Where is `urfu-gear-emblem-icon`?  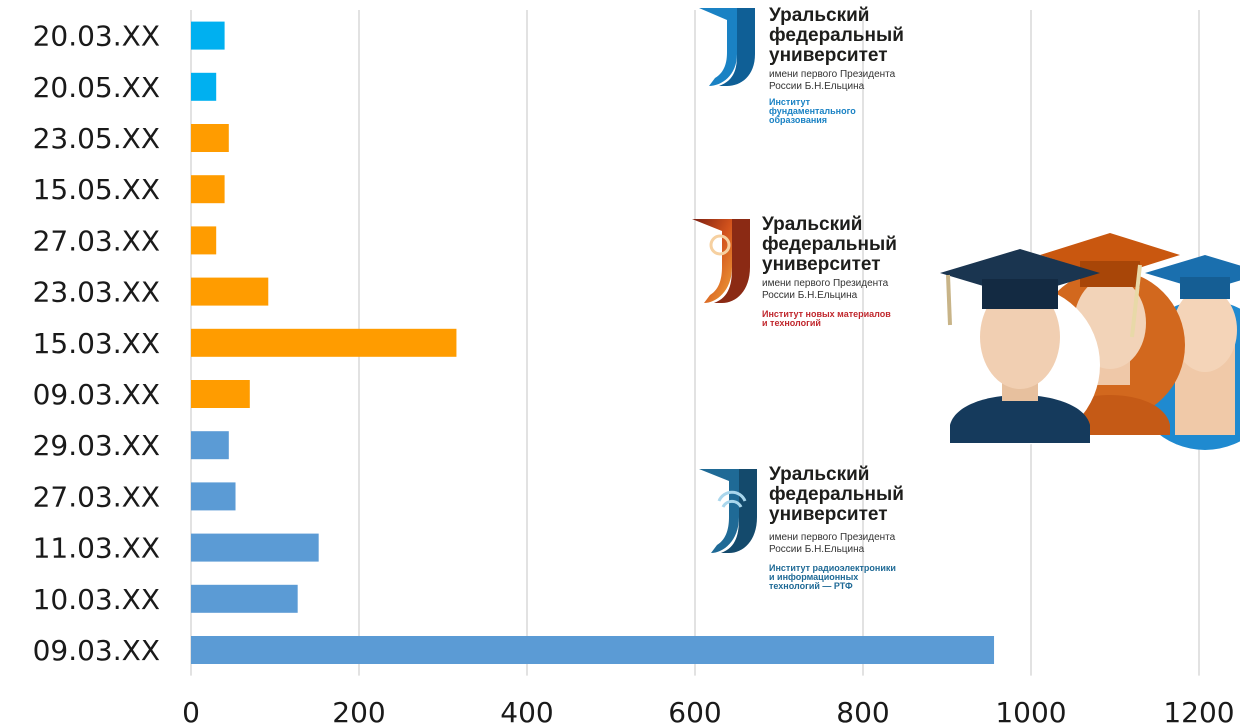 urfu-gear-emblem-icon is located at coordinates (721, 261).